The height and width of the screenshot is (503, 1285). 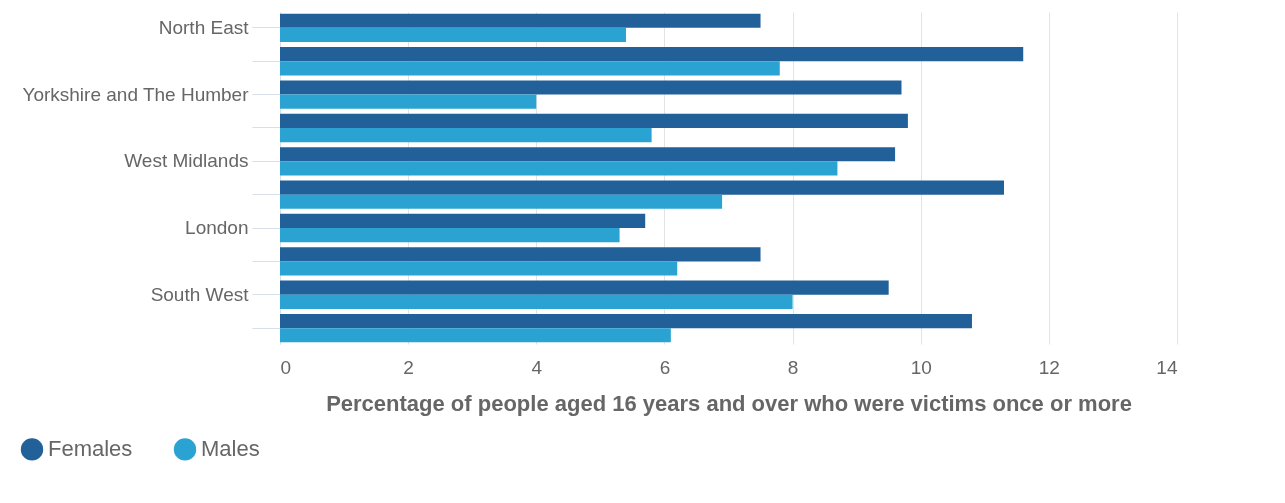 What do you see at coordinates (90, 449) in the screenshot?
I see `legend-label: Females` at bounding box center [90, 449].